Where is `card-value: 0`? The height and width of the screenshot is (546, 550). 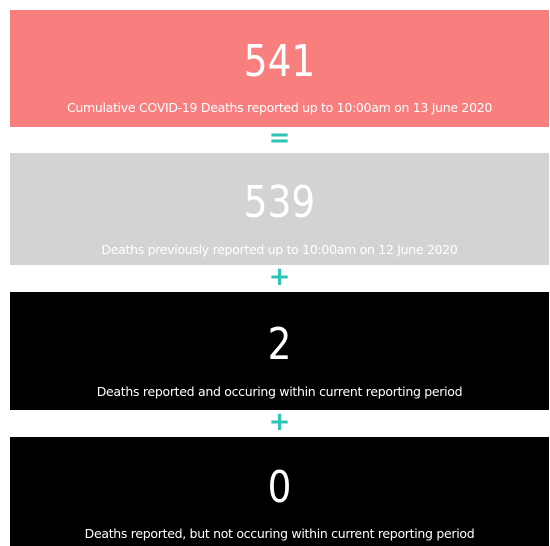 card-value: 0 is located at coordinates (279, 487).